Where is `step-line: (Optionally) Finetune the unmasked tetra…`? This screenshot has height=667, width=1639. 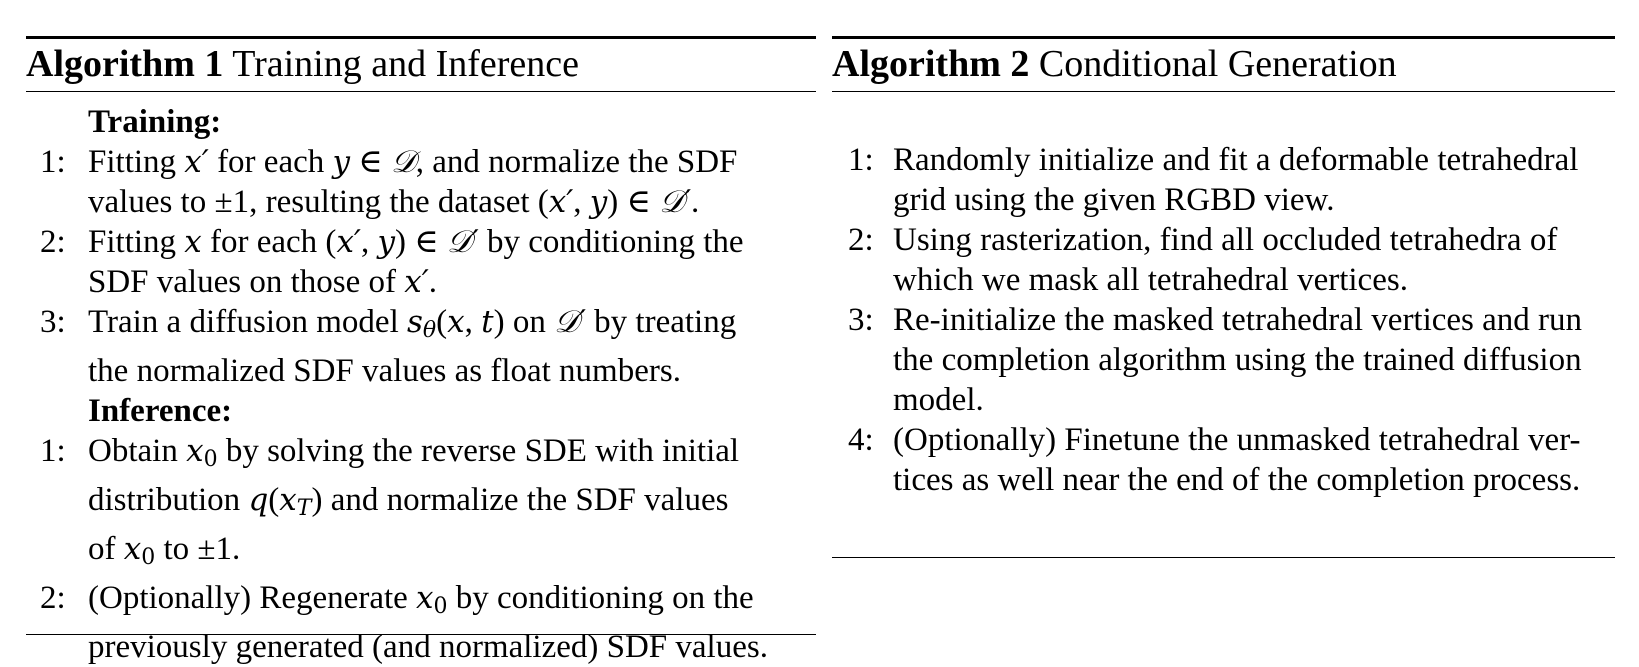 step-line: (Optionally) Finetune the unmasked tetra… is located at coordinates (1237, 440).